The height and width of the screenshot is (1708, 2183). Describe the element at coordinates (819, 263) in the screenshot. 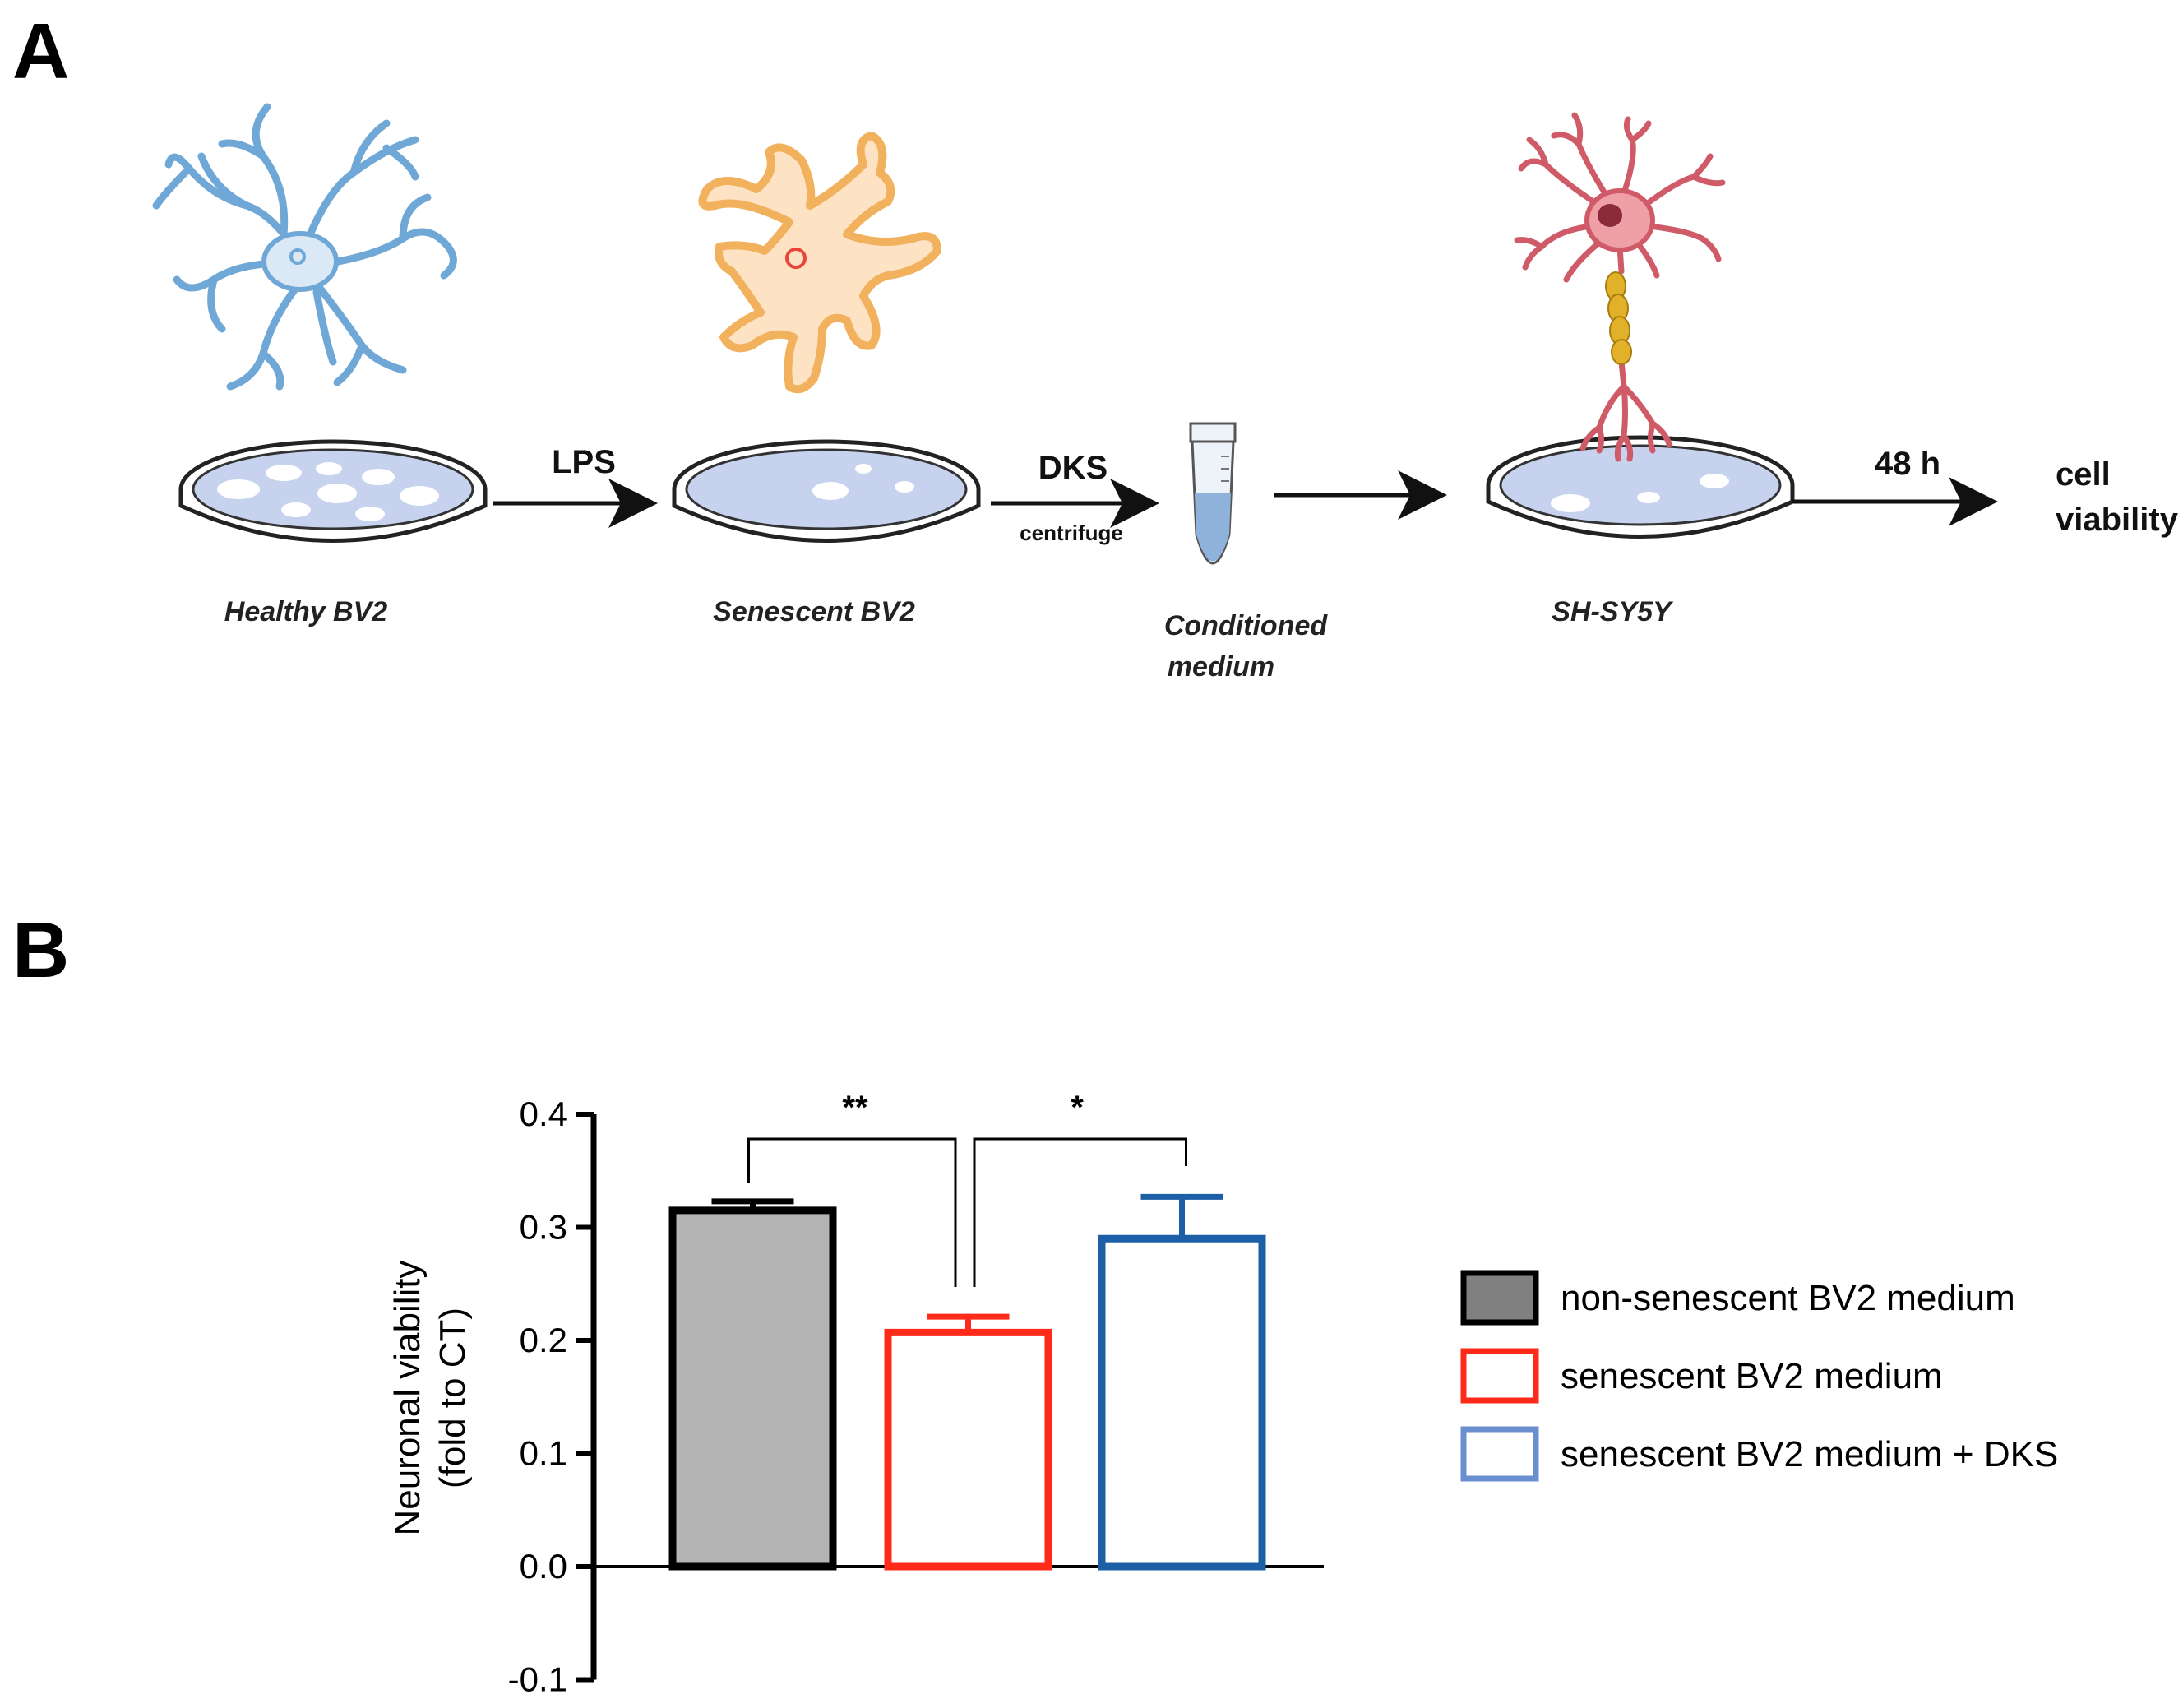

I see `senescent-microglia-icon` at that location.